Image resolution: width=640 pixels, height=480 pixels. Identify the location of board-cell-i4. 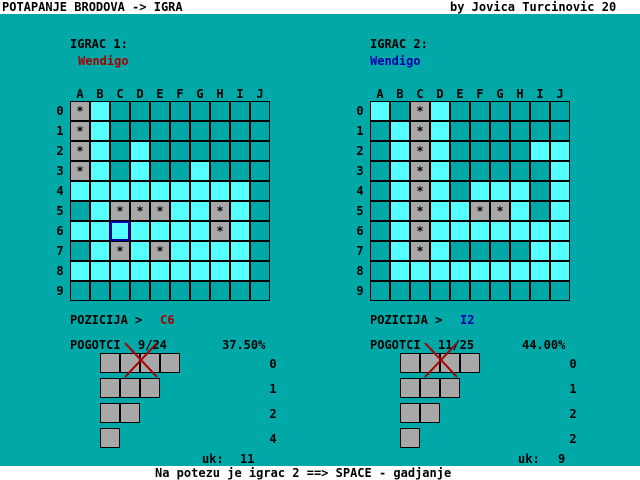
(240, 191).